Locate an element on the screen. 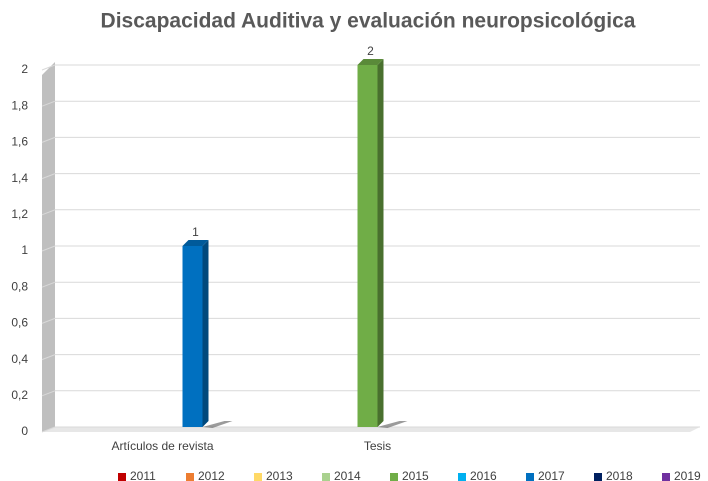  data-label: 1 is located at coordinates (195, 232).